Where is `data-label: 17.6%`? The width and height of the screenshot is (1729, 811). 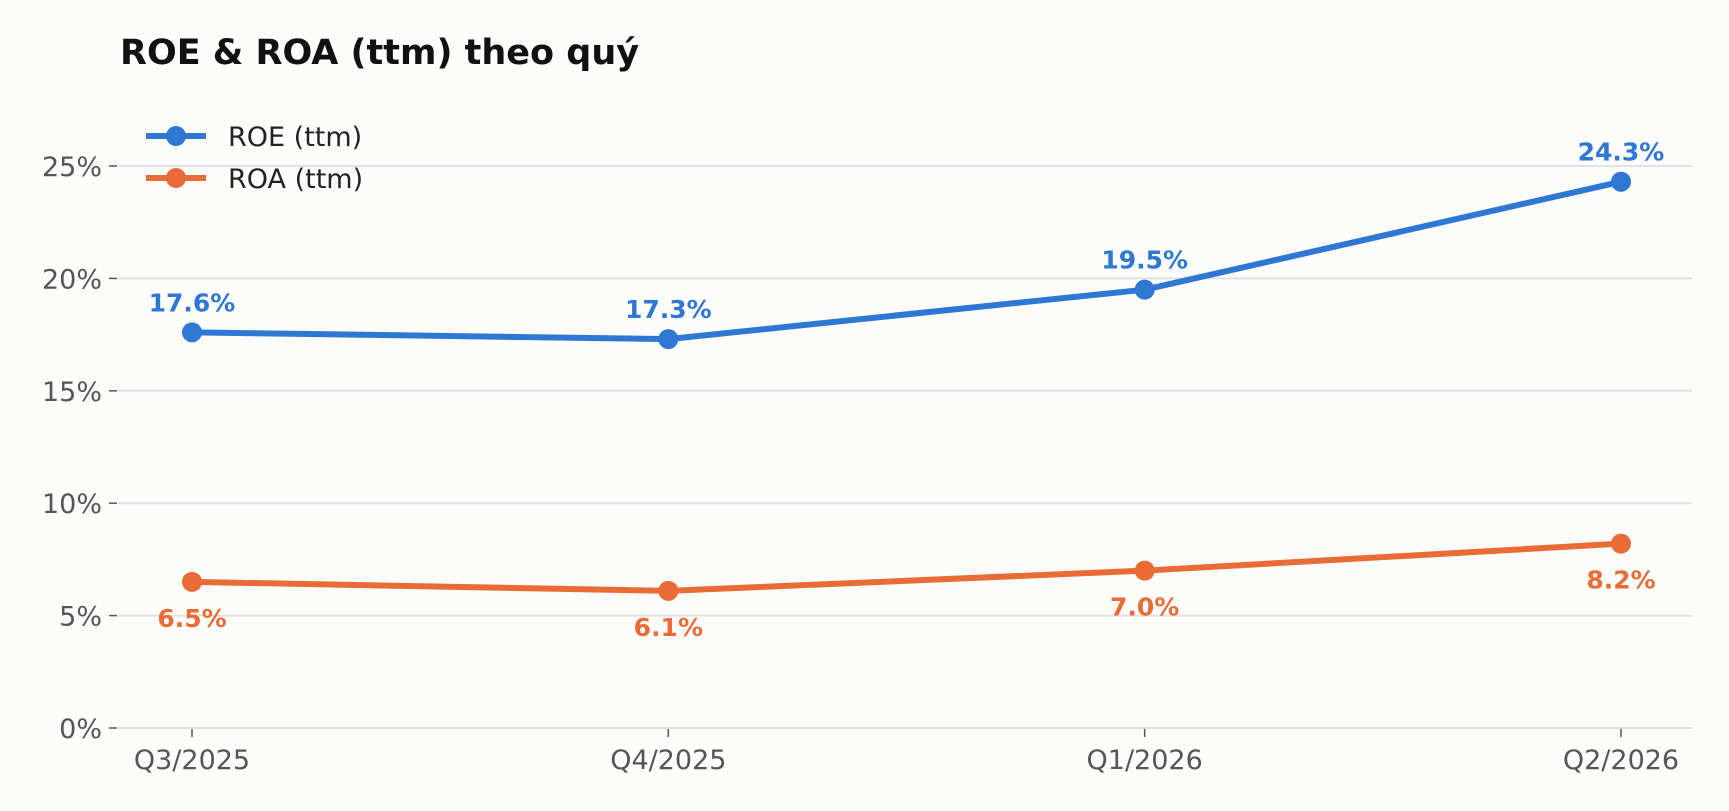 data-label: 17.6% is located at coordinates (192, 302).